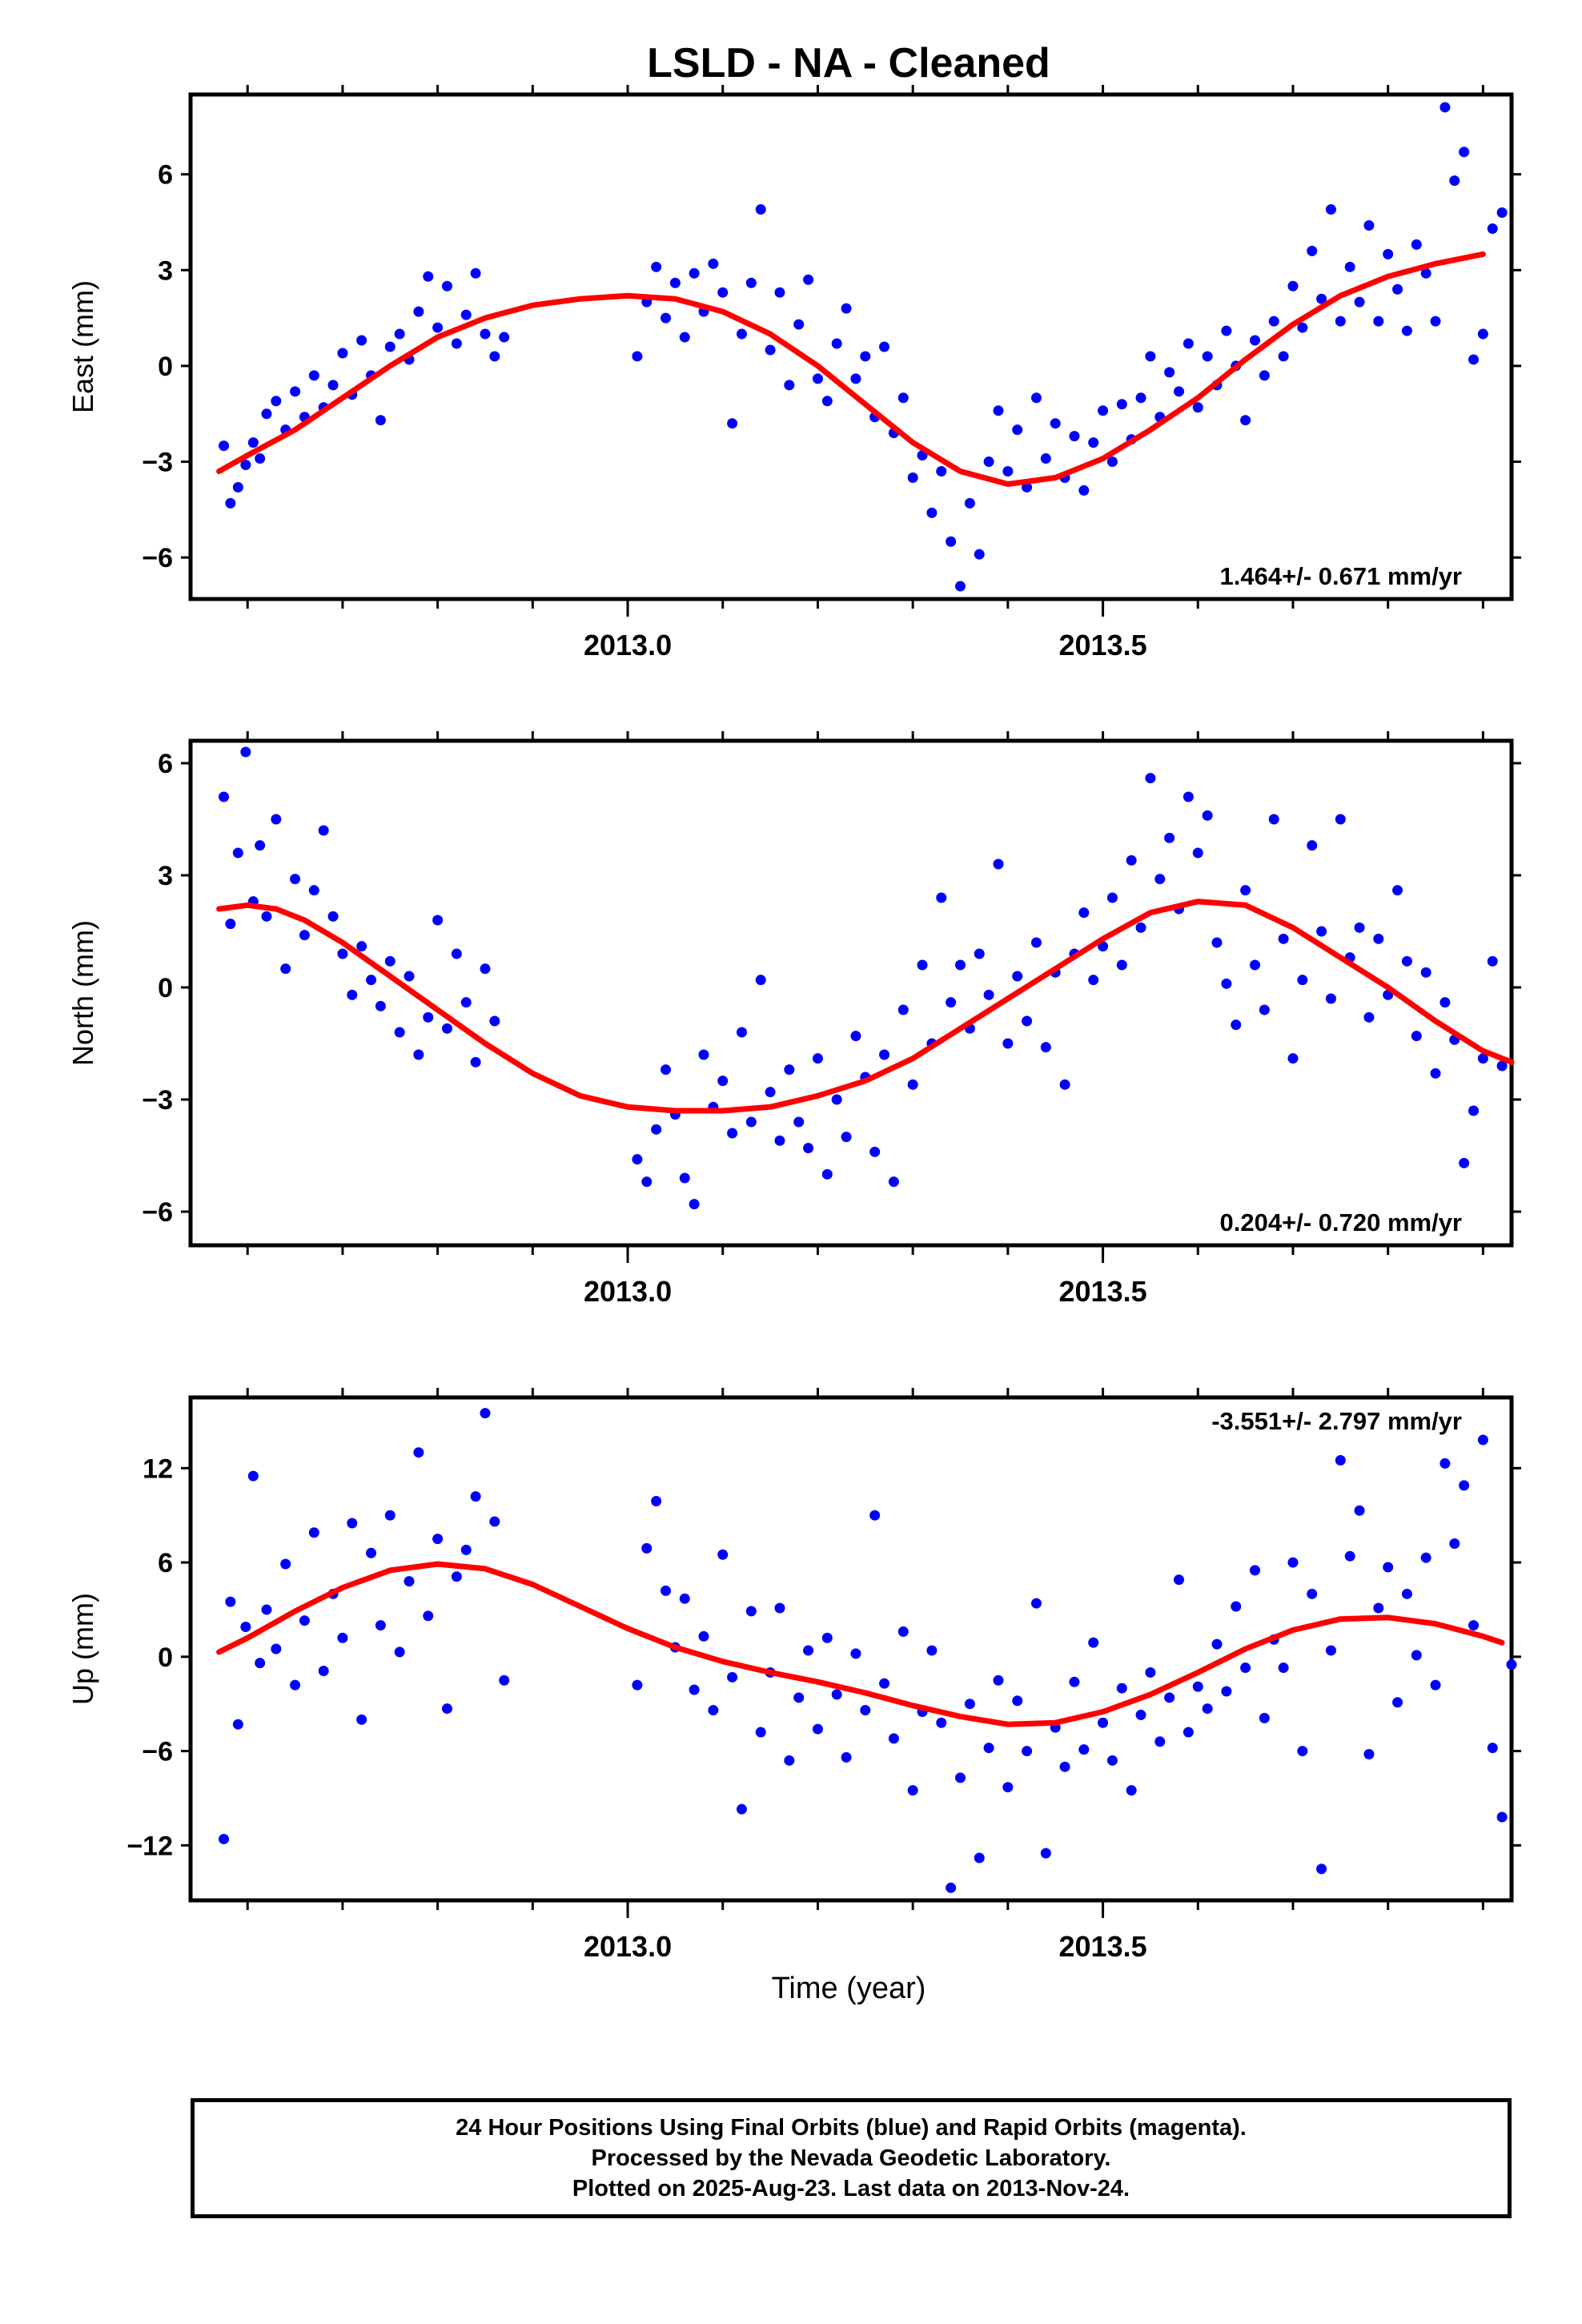 Image resolution: width=1582 pixels, height=2324 pixels. What do you see at coordinates (157, 558) in the screenshot?
I see `east-y-tick-label: −6` at bounding box center [157, 558].